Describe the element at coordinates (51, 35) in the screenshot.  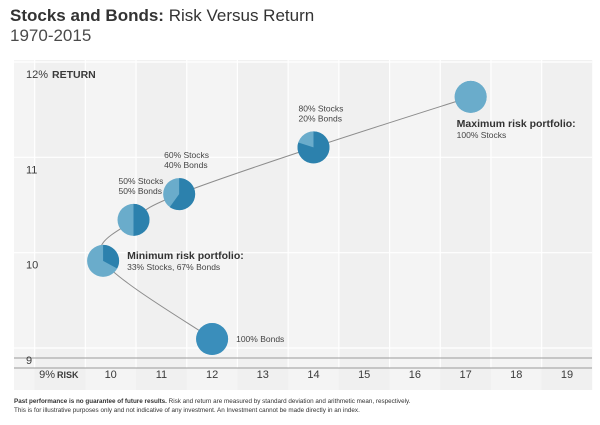
I see `chart-subtitle: 1970-2015` at that location.